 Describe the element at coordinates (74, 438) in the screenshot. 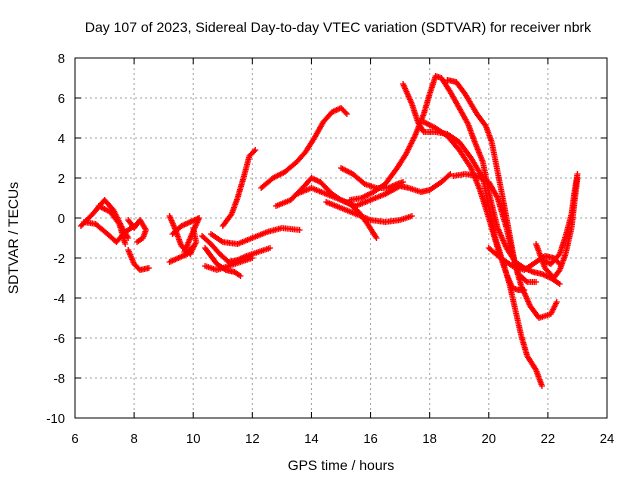

I see `x-tick-label: 6` at that location.